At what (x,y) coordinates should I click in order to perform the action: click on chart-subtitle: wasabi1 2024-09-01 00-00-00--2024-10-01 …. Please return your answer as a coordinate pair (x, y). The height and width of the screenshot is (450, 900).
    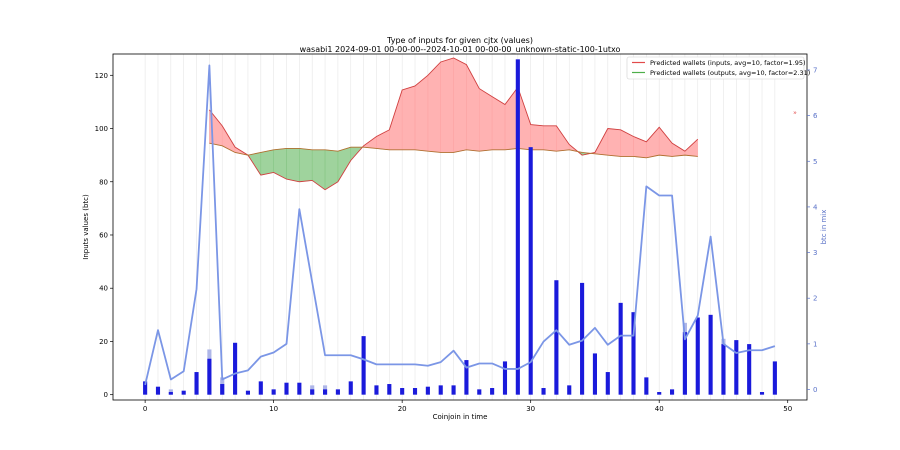
    Looking at the image, I should click on (460, 49).